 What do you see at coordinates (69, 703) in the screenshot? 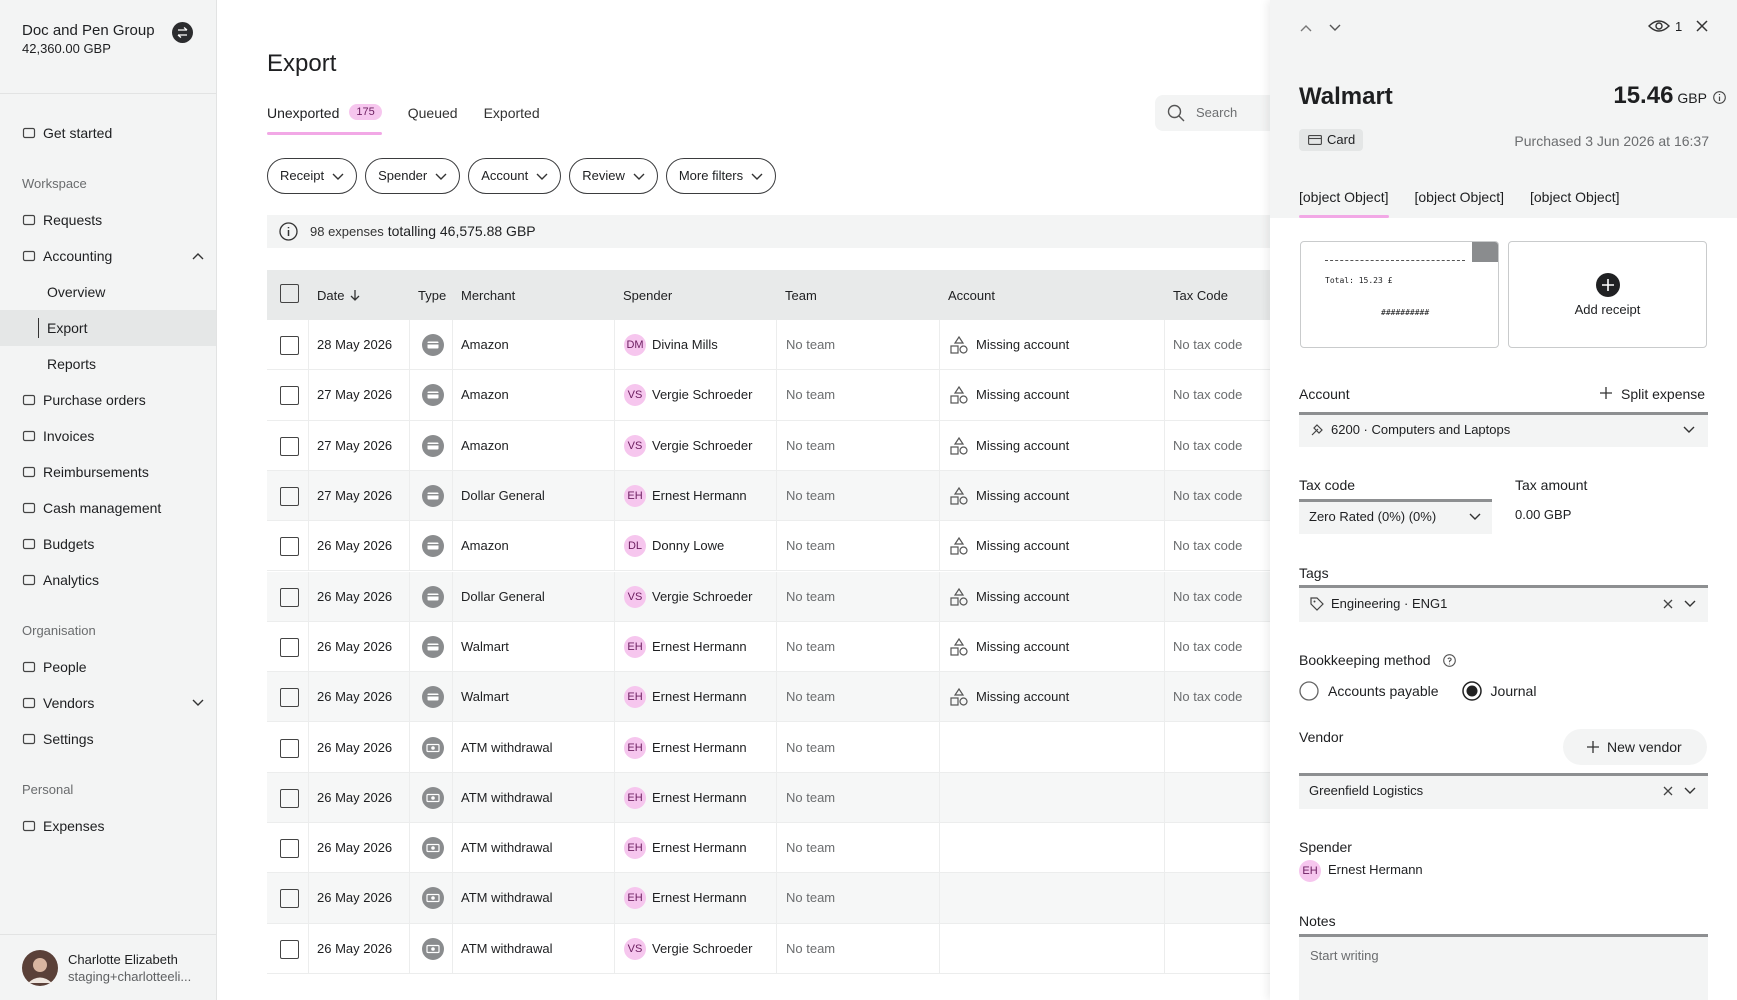
I see `nav-item: Vendors` at bounding box center [69, 703].